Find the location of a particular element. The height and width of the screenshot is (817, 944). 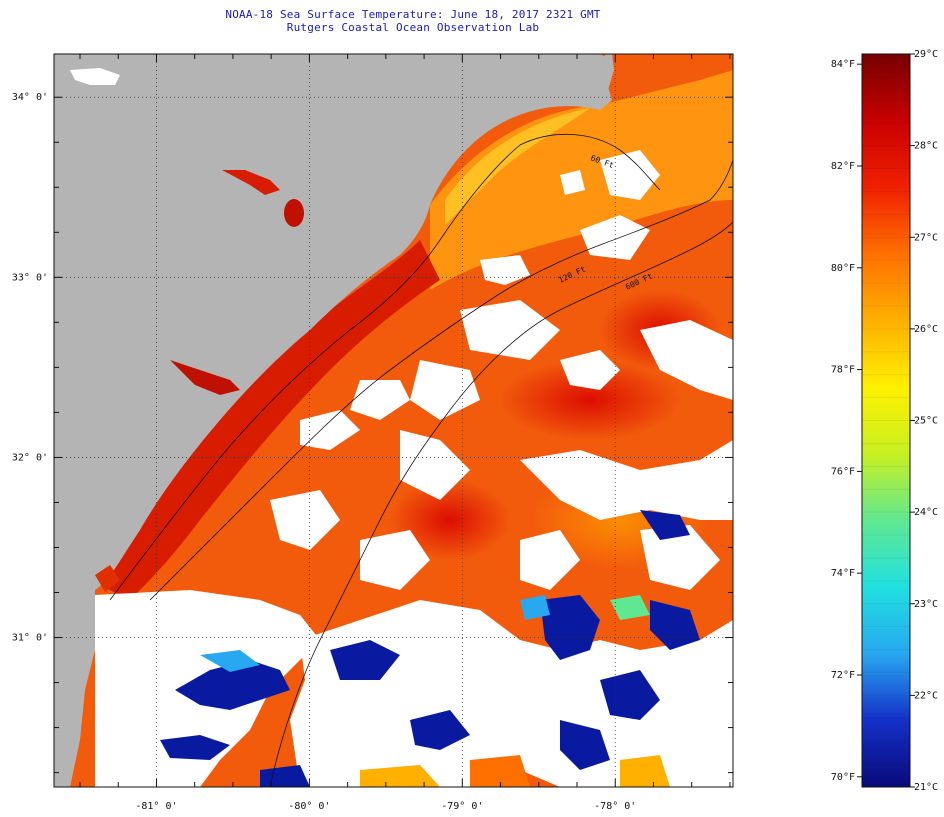

fahrenheit-label: 70°F is located at coordinates (843, 777).